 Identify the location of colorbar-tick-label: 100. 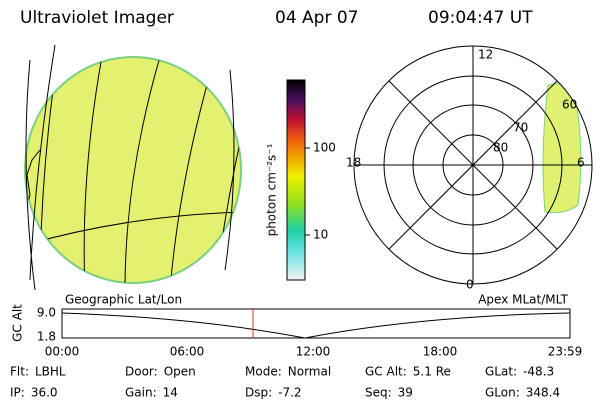
(324, 148).